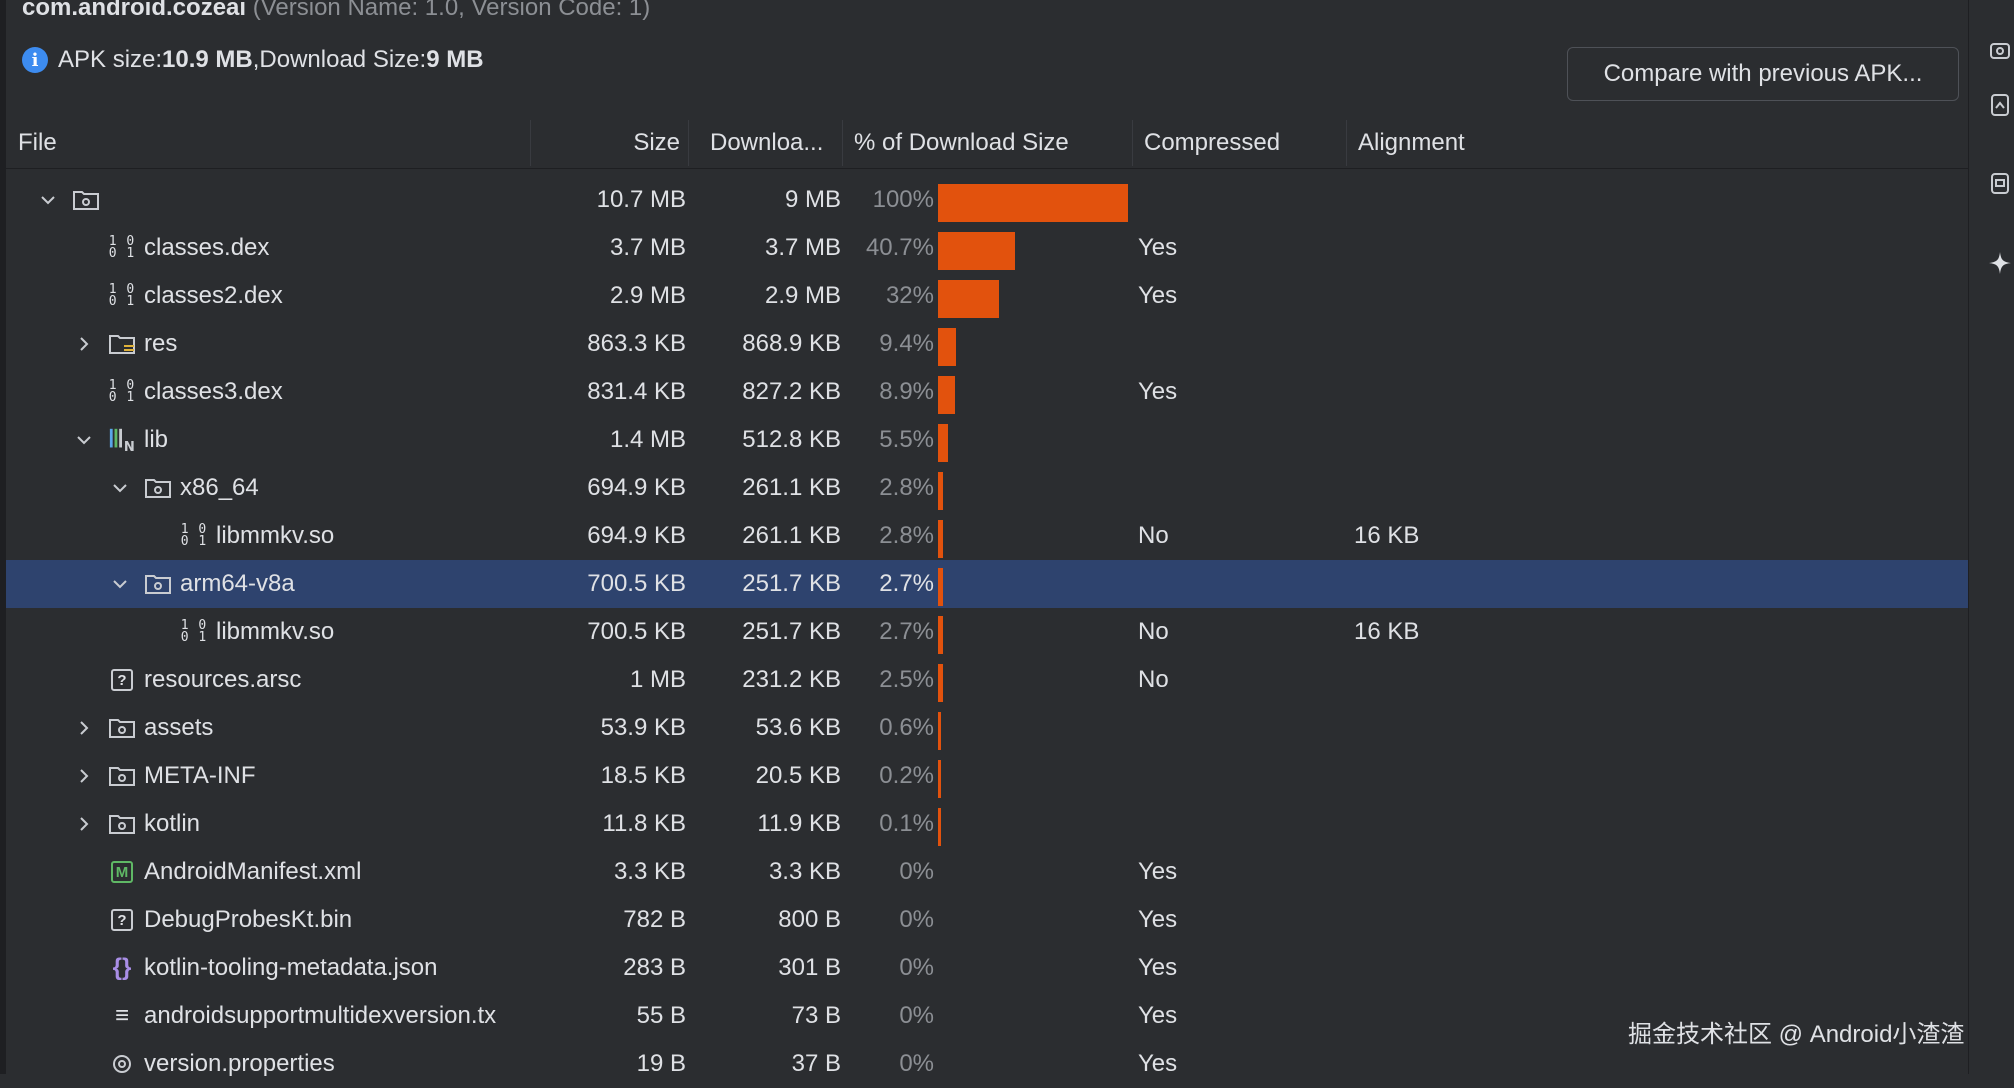 The image size is (2014, 1088). What do you see at coordinates (223, 679) in the screenshot?
I see `file-name: resources.arsc` at bounding box center [223, 679].